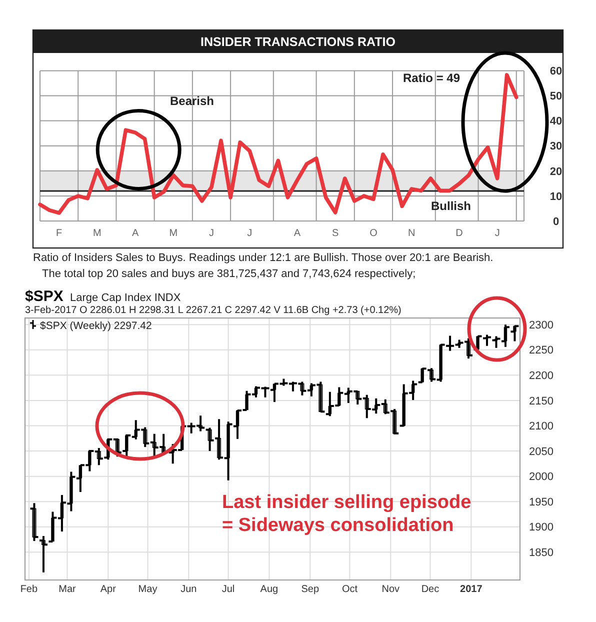 The width and height of the screenshot is (596, 622). What do you see at coordinates (556, 72) in the screenshot?
I see `y-tick-label: 60` at bounding box center [556, 72].